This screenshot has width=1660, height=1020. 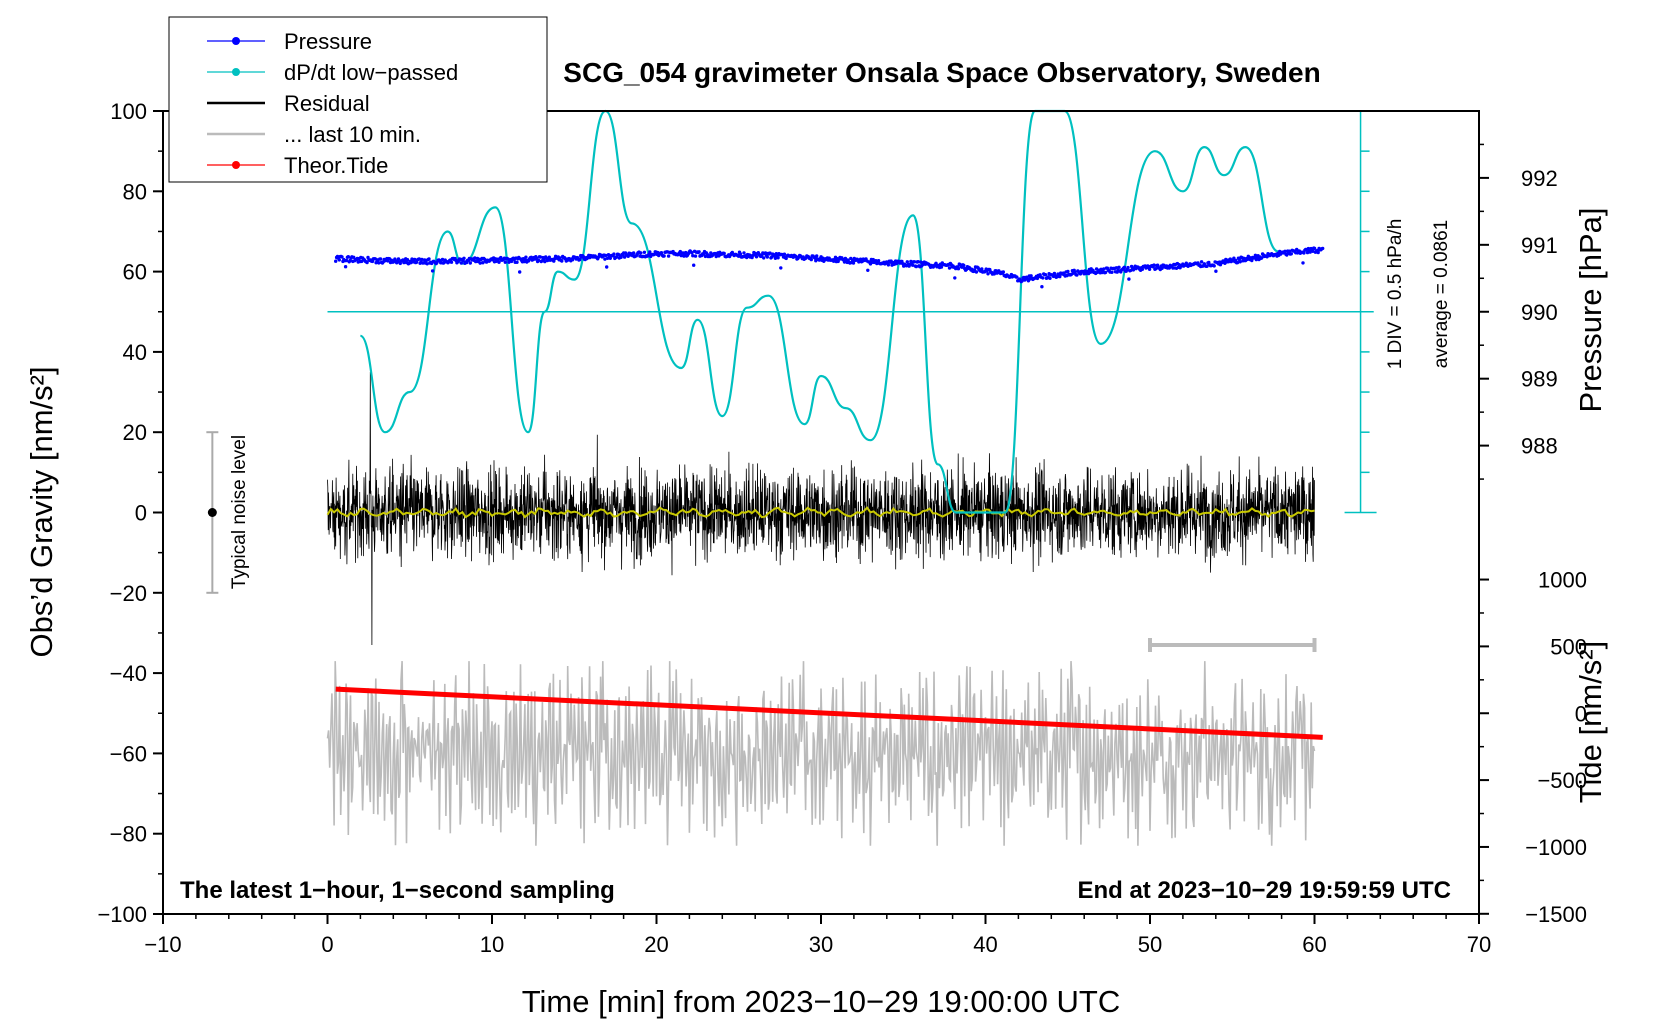 I want to click on x-axis-label: Time [min] from 2023−10−29 19:00:00 UTC, so click(x=821, y=1001).